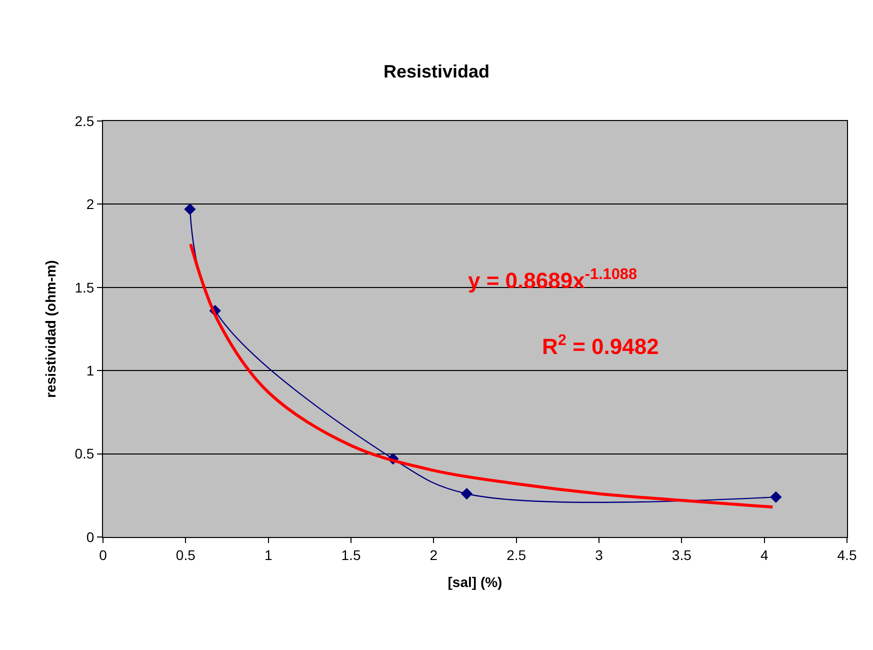 The image size is (873, 650). What do you see at coordinates (186, 554) in the screenshot?
I see `x-tick-label: 0.5` at bounding box center [186, 554].